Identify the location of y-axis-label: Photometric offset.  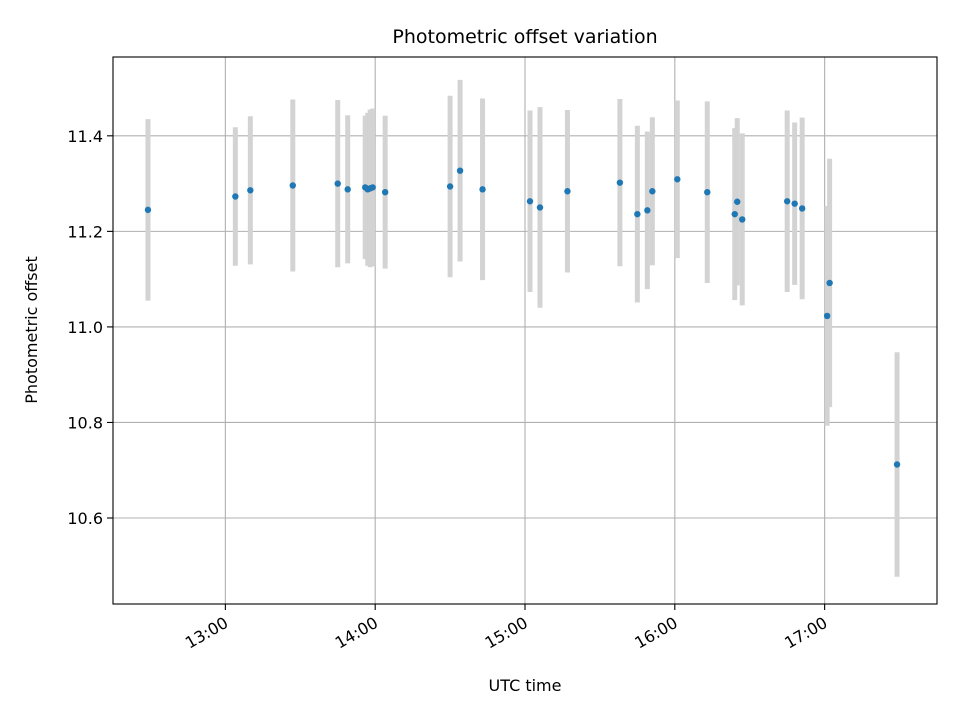
(31, 330).